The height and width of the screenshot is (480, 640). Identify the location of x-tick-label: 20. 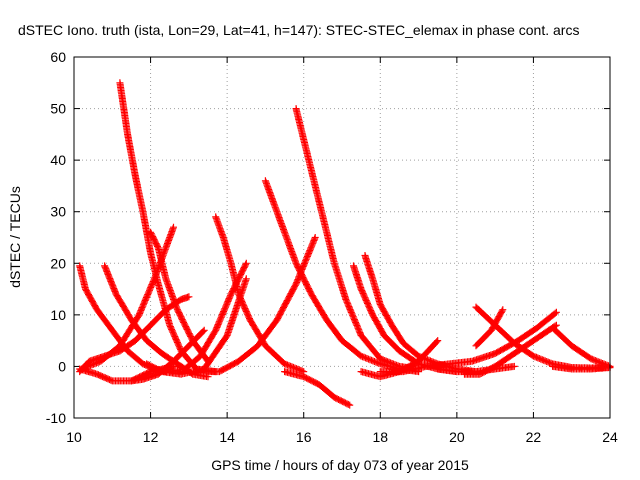
(457, 437).